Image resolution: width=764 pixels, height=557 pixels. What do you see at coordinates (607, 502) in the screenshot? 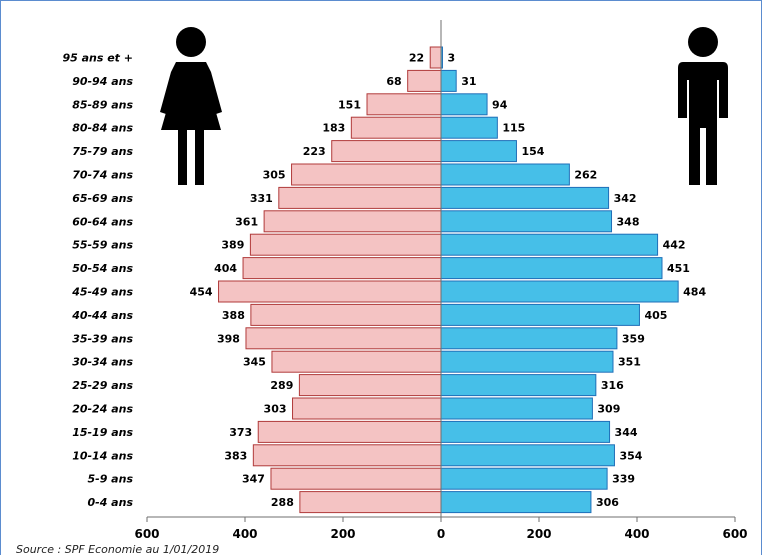
I see `value-label-right: 306` at bounding box center [607, 502].